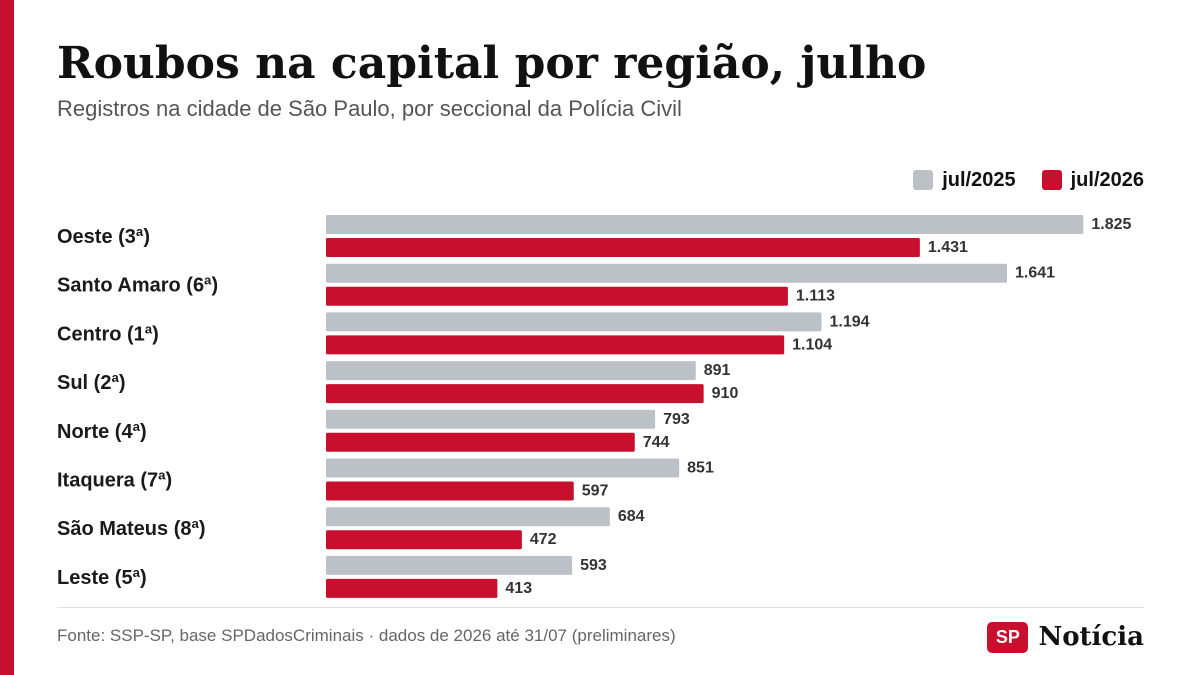 This screenshot has height=675, width=1200. Describe the element at coordinates (815, 296) in the screenshot. I see `value-label-jul-2026-santo-amaro-6: 1.113` at that location.